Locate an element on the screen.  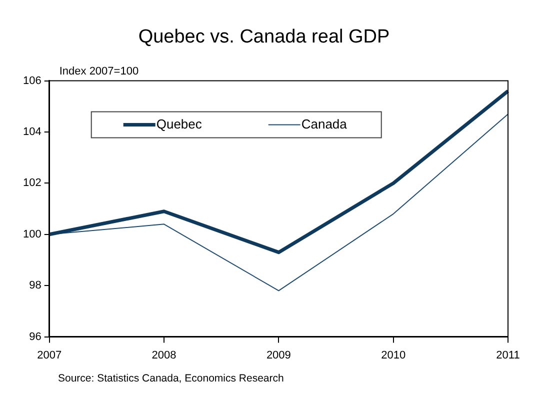
legend-label: Canada is located at coordinates (324, 124).